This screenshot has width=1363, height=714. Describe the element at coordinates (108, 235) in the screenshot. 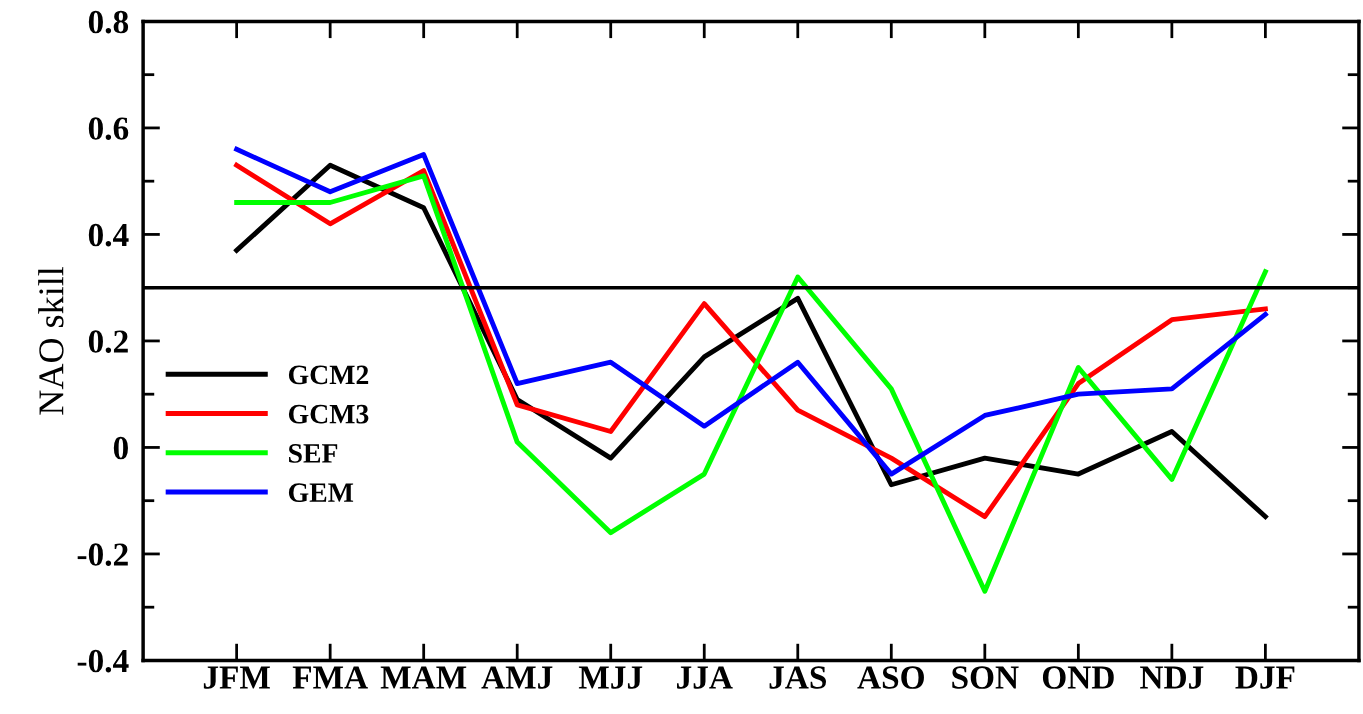

I see `y-tick-label: 0.4` at that location.